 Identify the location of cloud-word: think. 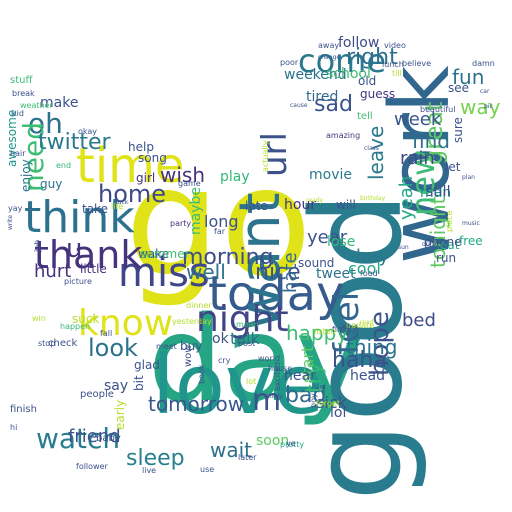
(79, 217).